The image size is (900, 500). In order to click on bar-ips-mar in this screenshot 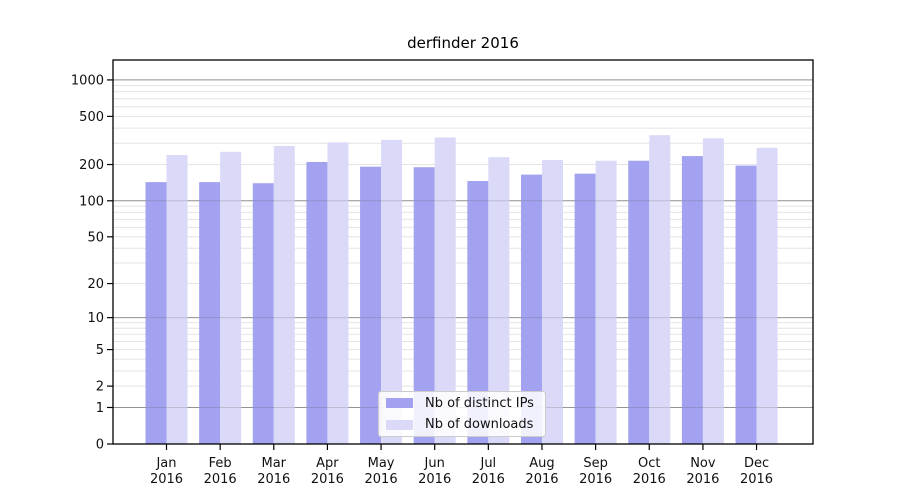, I will do `click(263, 314)`.